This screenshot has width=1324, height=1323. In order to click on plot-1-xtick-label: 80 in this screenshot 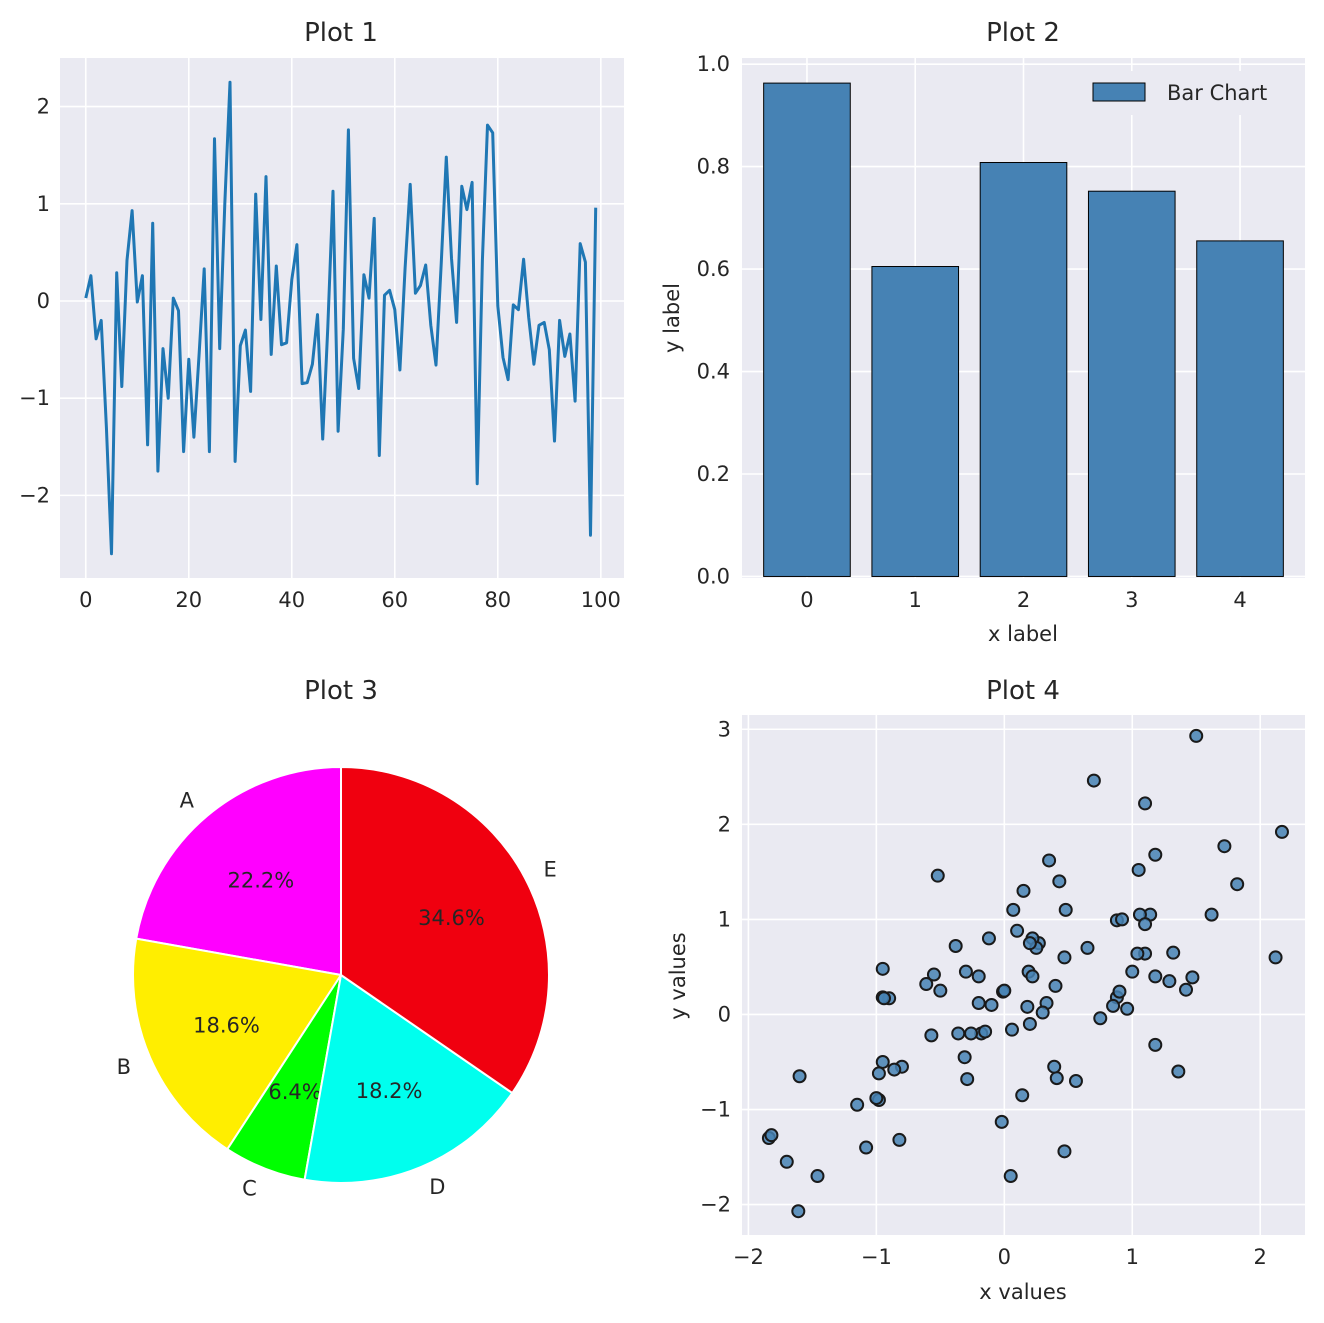, I will do `click(497, 600)`.